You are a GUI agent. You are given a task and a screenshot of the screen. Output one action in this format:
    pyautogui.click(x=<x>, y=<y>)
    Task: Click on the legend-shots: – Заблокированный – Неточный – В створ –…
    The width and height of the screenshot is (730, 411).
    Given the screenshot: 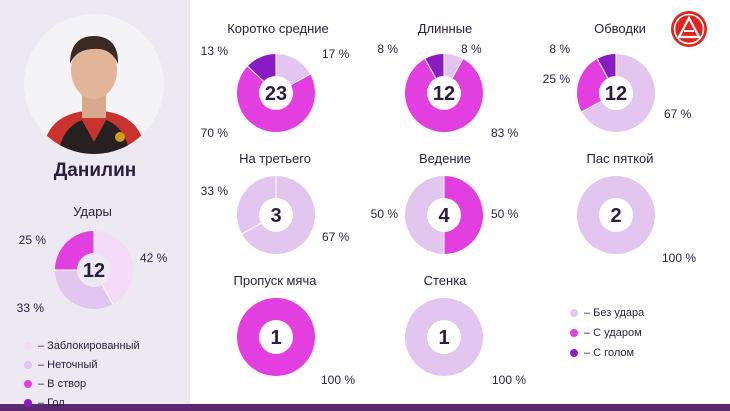 What is the action you would take?
    pyautogui.click(x=82, y=373)
    